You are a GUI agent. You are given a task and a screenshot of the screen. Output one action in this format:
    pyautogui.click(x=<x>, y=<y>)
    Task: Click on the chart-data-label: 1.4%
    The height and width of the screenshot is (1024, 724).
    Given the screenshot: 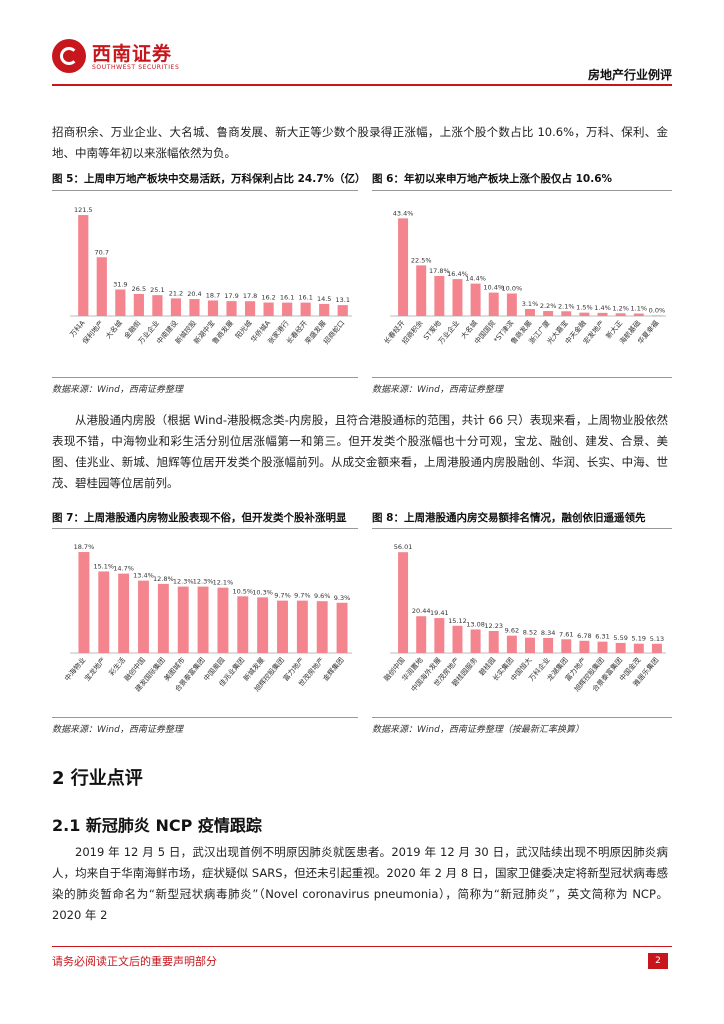 What is the action you would take?
    pyautogui.click(x=602, y=308)
    